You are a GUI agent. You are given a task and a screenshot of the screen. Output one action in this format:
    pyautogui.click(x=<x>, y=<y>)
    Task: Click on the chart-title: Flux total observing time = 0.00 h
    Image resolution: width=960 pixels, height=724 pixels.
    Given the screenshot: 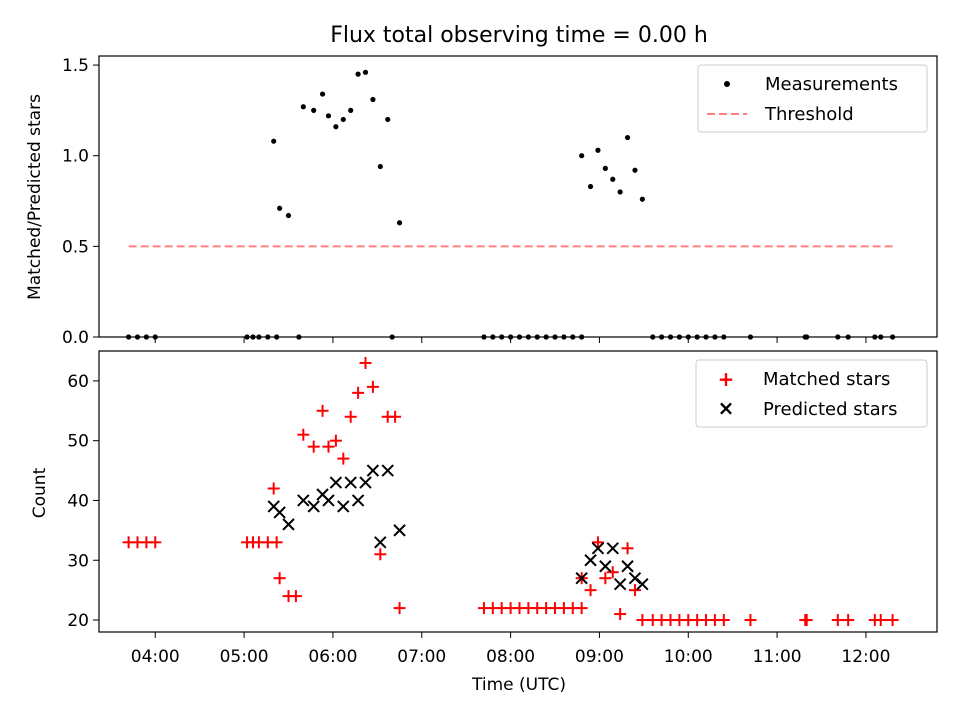 What is the action you would take?
    pyautogui.click(x=519, y=35)
    